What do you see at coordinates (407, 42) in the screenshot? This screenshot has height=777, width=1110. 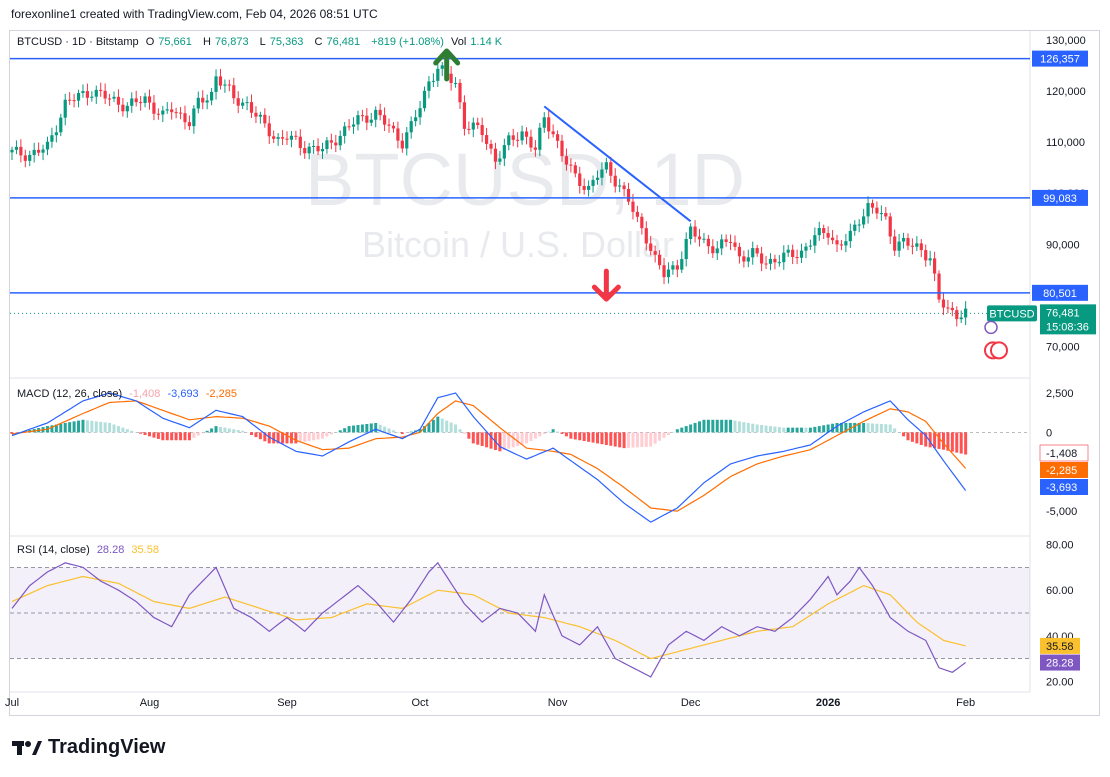 I see `legend-change: +819 (+1.08%)` at bounding box center [407, 42].